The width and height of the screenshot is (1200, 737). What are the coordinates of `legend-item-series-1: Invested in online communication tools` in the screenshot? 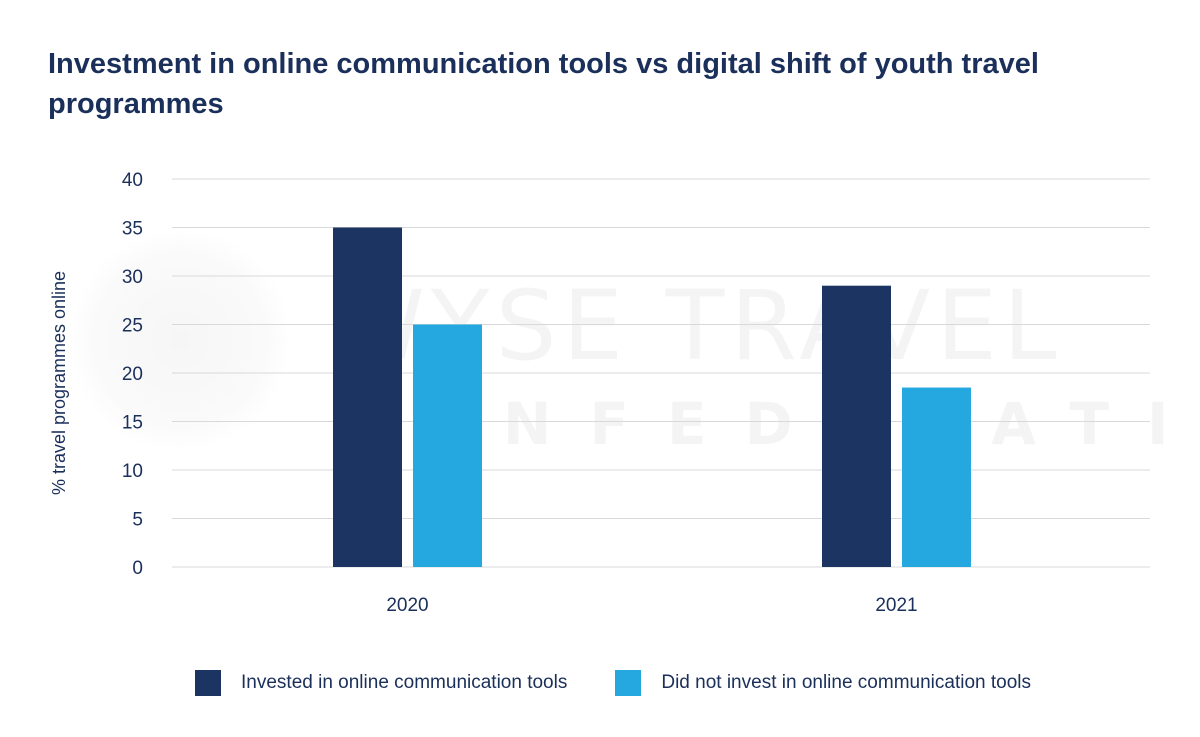 It's located at (381, 683).